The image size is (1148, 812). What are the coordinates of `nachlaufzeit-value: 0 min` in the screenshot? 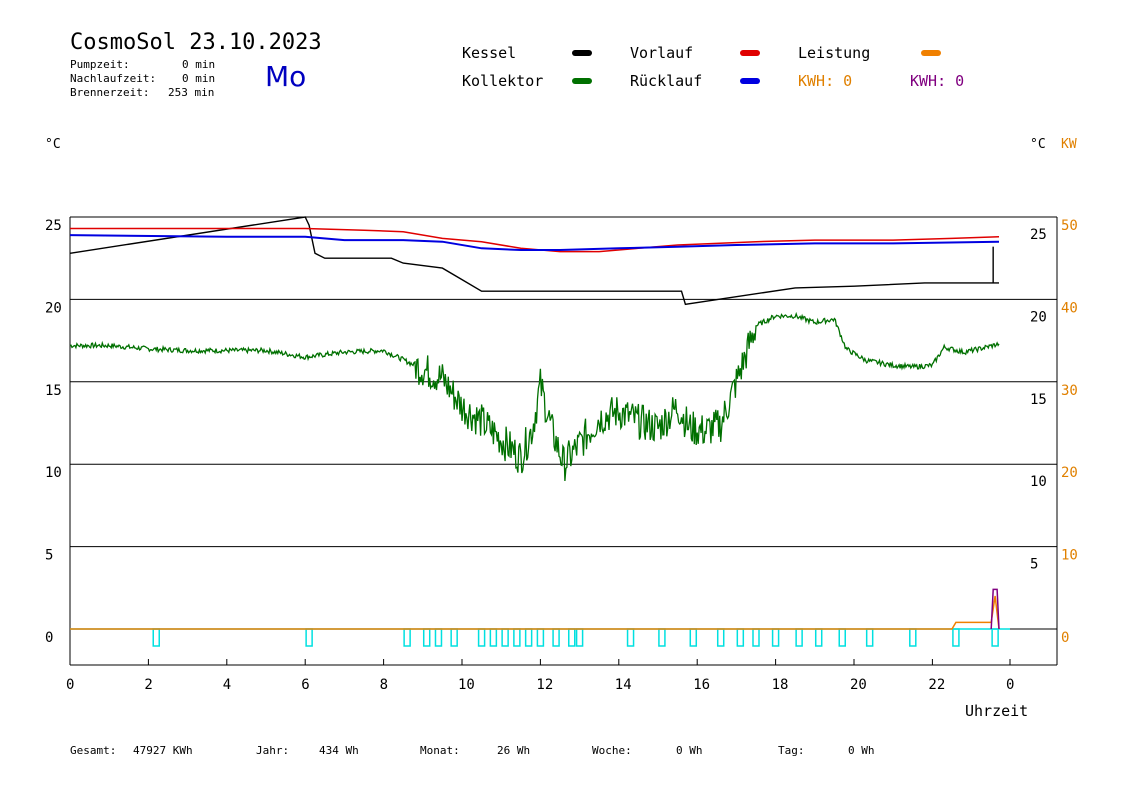 It's located at (199, 78).